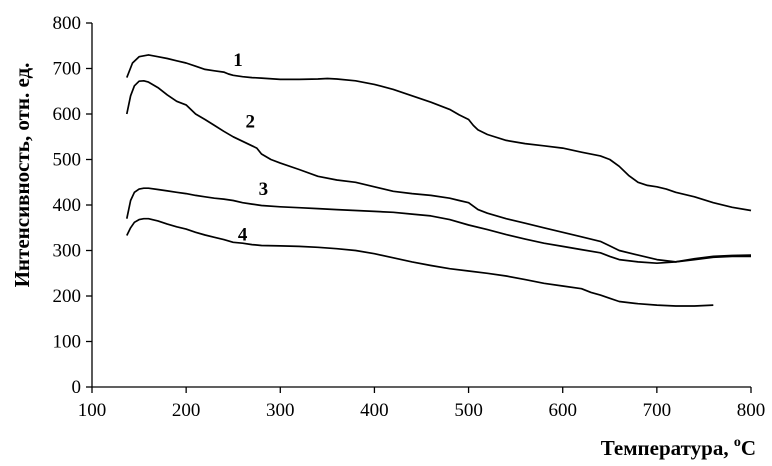  Describe the element at coordinates (67, 160) in the screenshot. I see `y-tick-label: 500` at that location.